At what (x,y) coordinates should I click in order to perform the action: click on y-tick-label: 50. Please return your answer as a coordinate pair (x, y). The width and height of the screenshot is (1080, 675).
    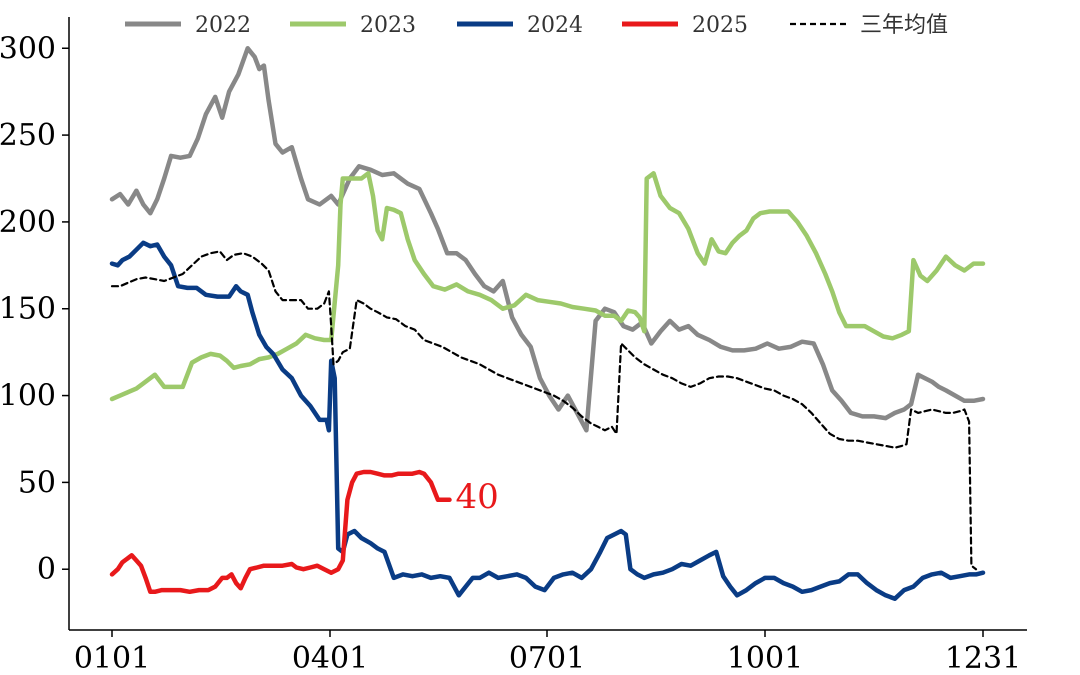
    Looking at the image, I should click on (37, 482).